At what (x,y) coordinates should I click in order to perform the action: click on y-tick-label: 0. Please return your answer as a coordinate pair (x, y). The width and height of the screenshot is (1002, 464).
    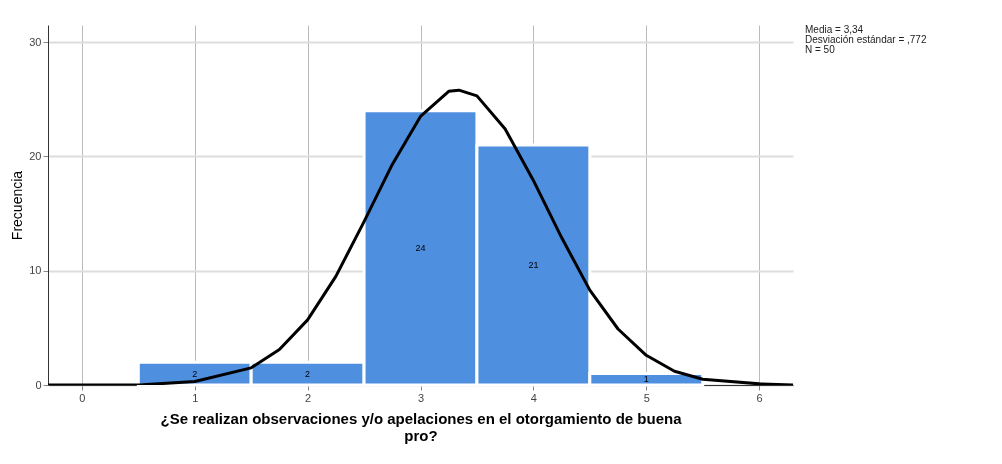
    Looking at the image, I should click on (38, 384).